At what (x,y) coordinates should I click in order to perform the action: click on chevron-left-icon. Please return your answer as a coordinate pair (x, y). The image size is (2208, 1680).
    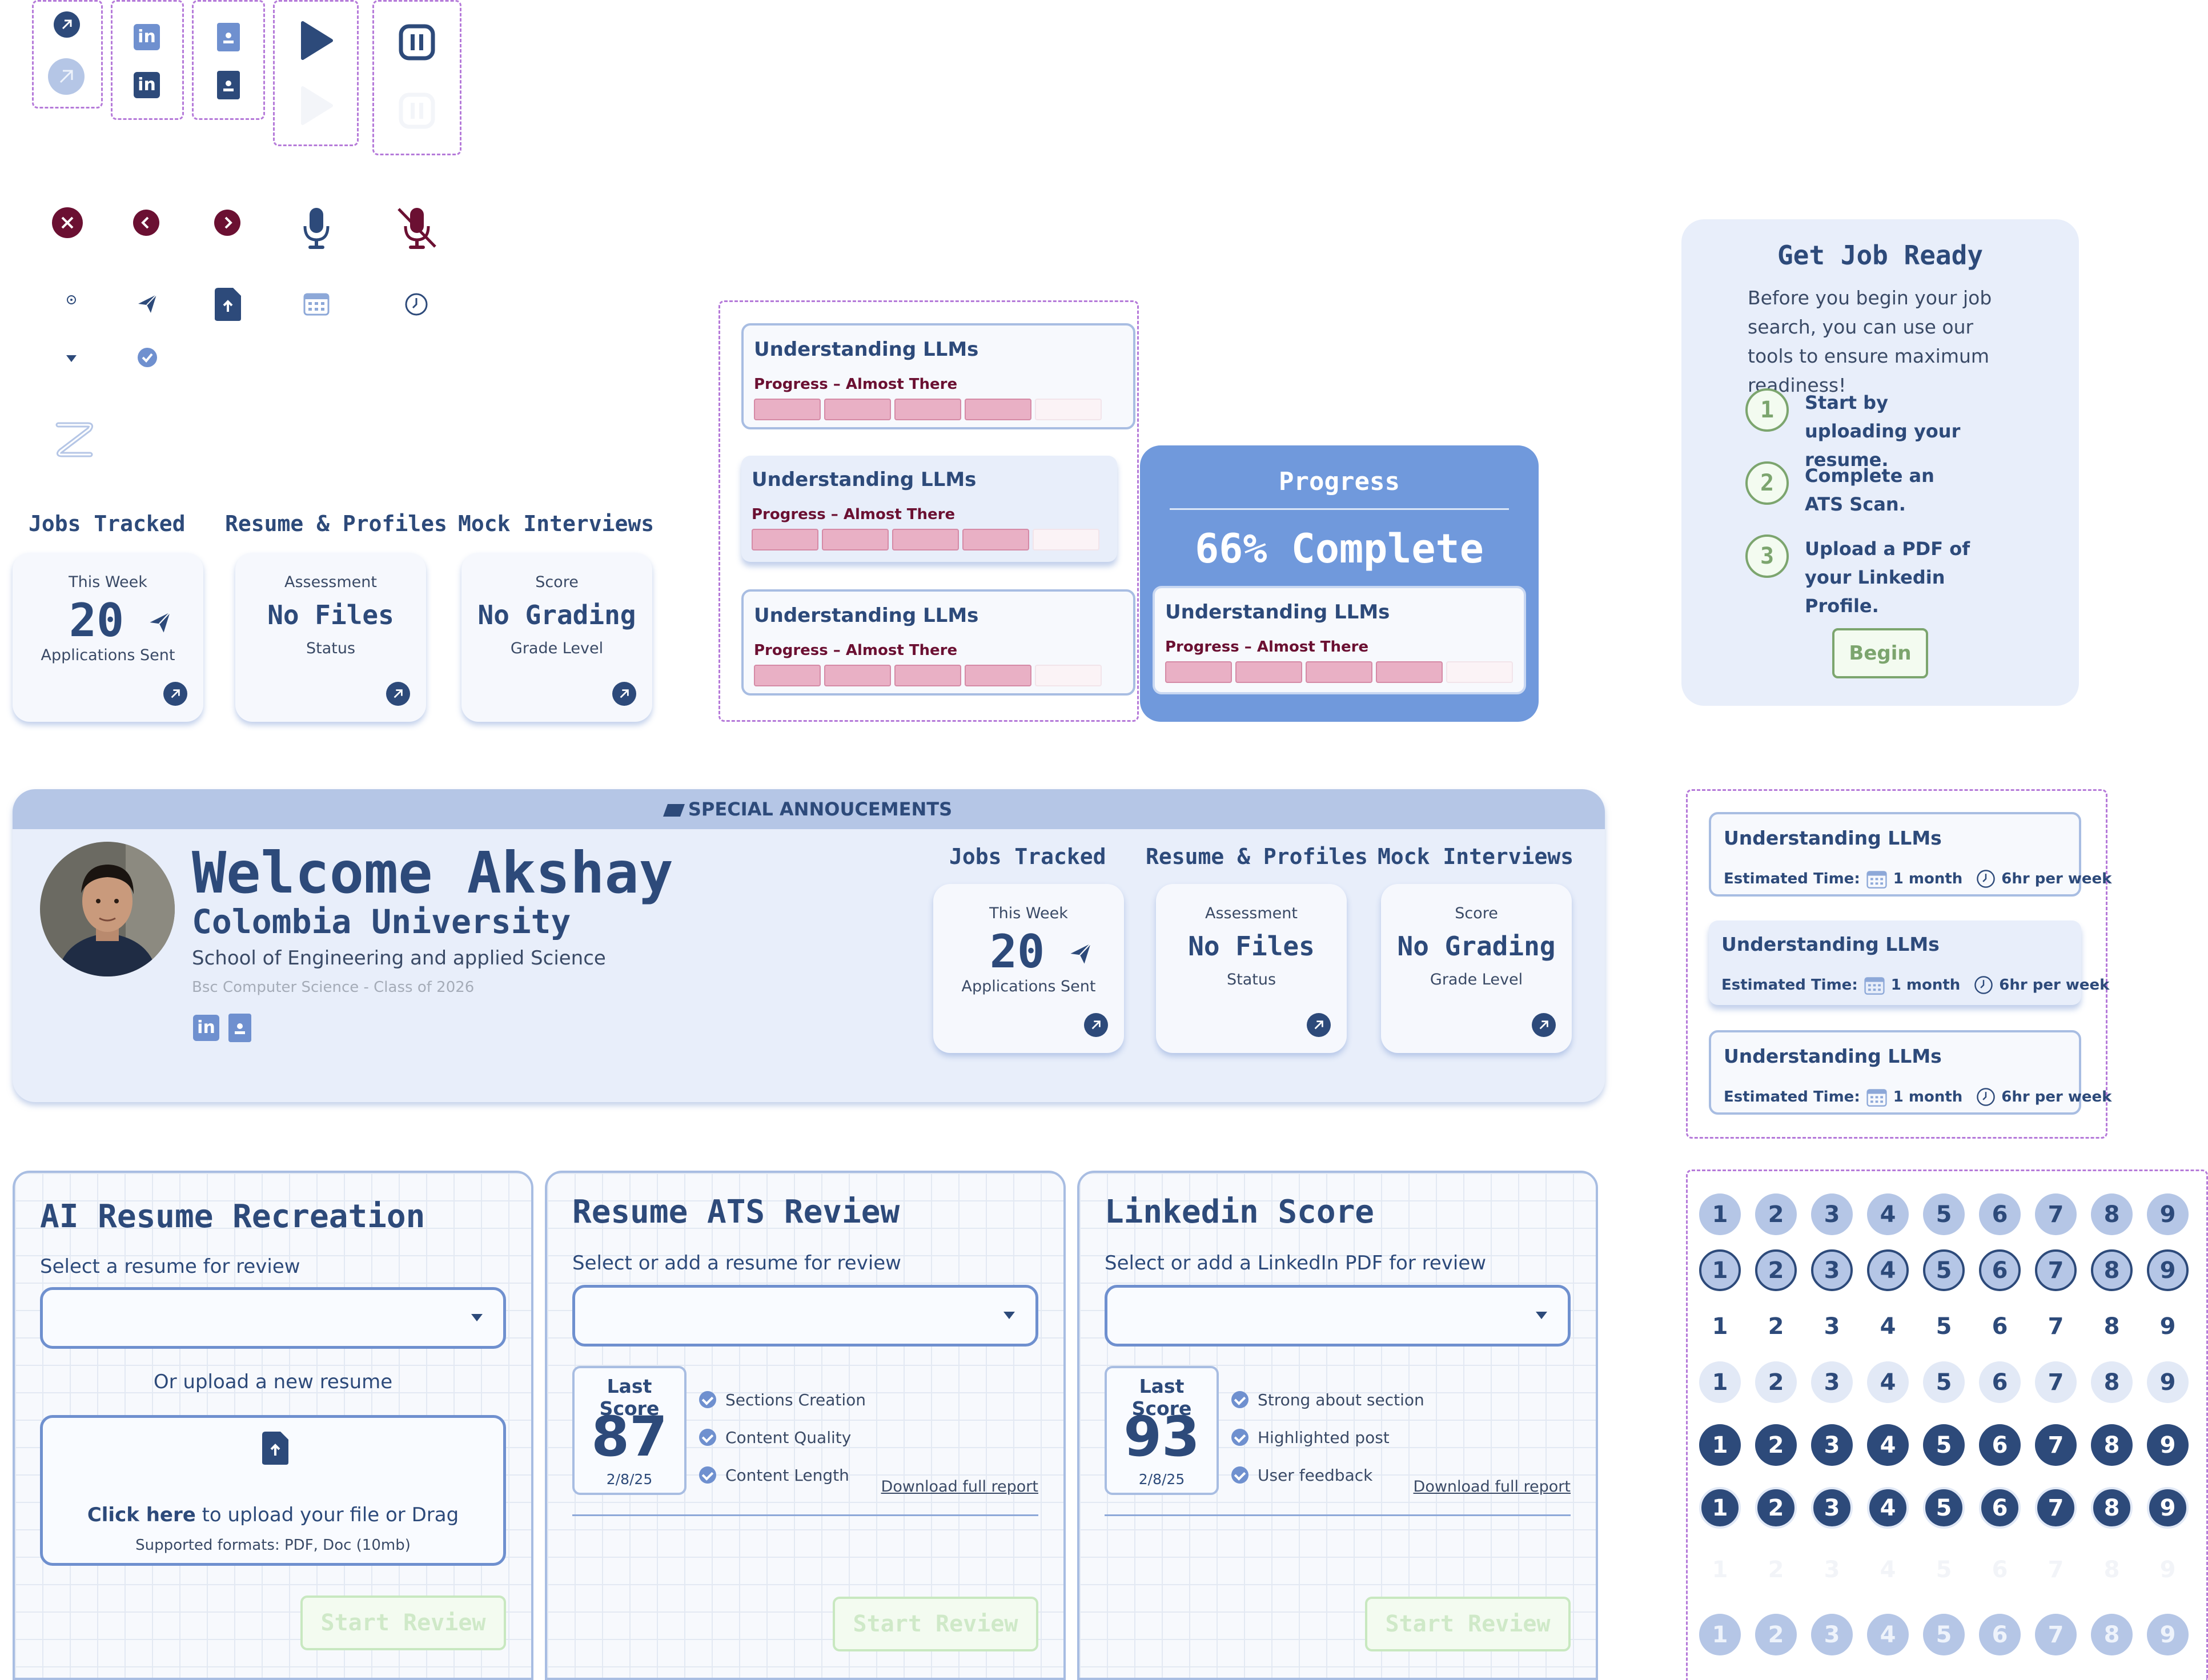
    Looking at the image, I should click on (146, 222).